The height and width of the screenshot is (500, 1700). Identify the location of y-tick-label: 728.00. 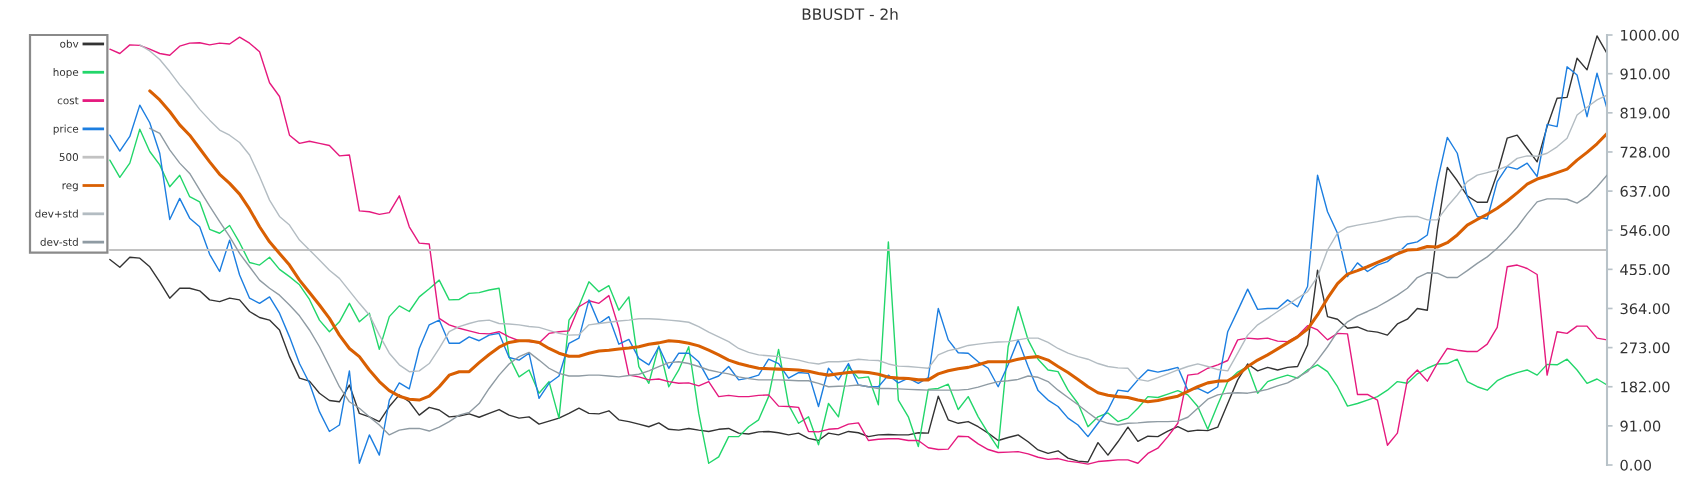
(1645, 152).